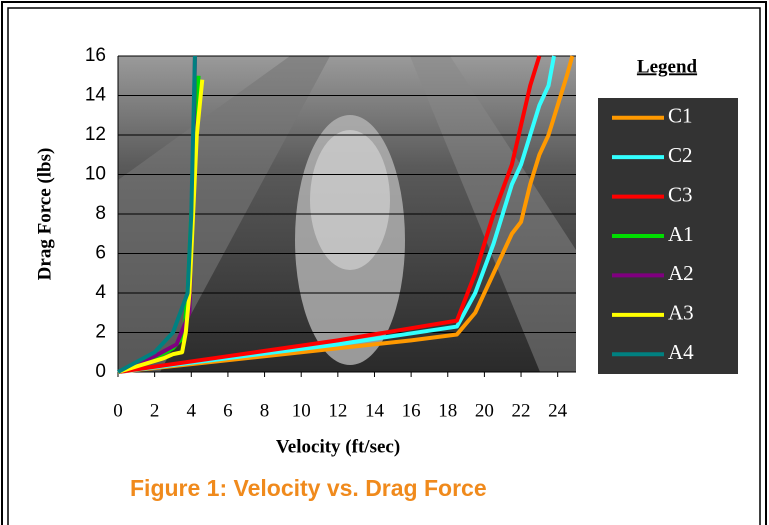 This screenshot has width=769, height=525. What do you see at coordinates (100, 332) in the screenshot?
I see `y-tick-label: 2` at bounding box center [100, 332].